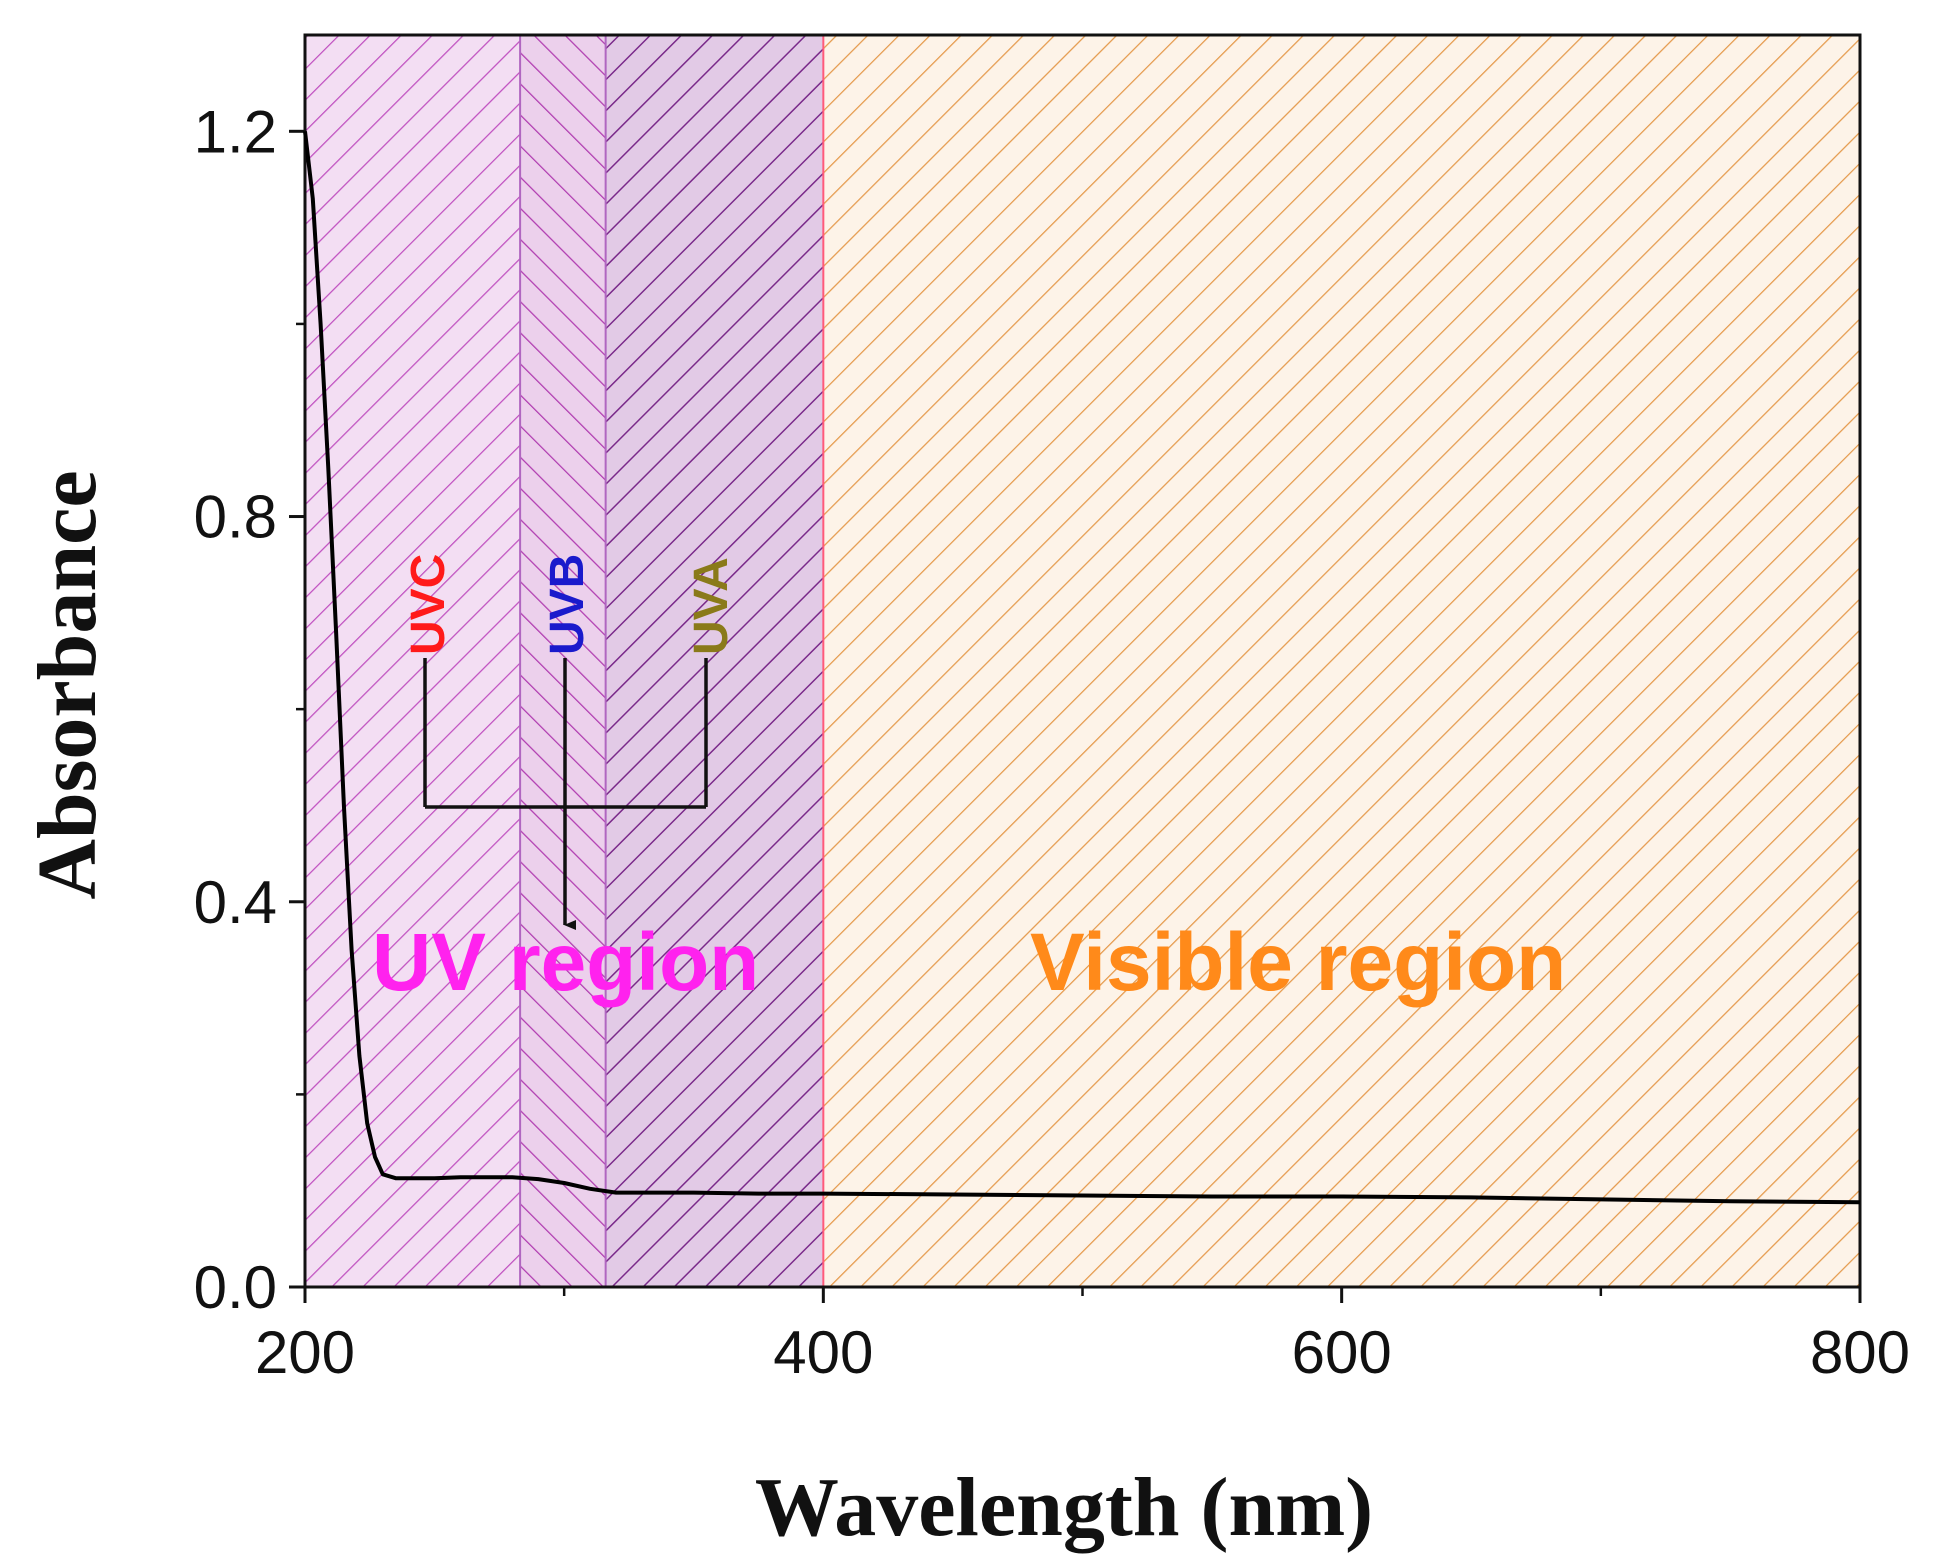 This screenshot has width=1937, height=1567. What do you see at coordinates (235, 1287) in the screenshot?
I see `y-tick-label: 0.0` at bounding box center [235, 1287].